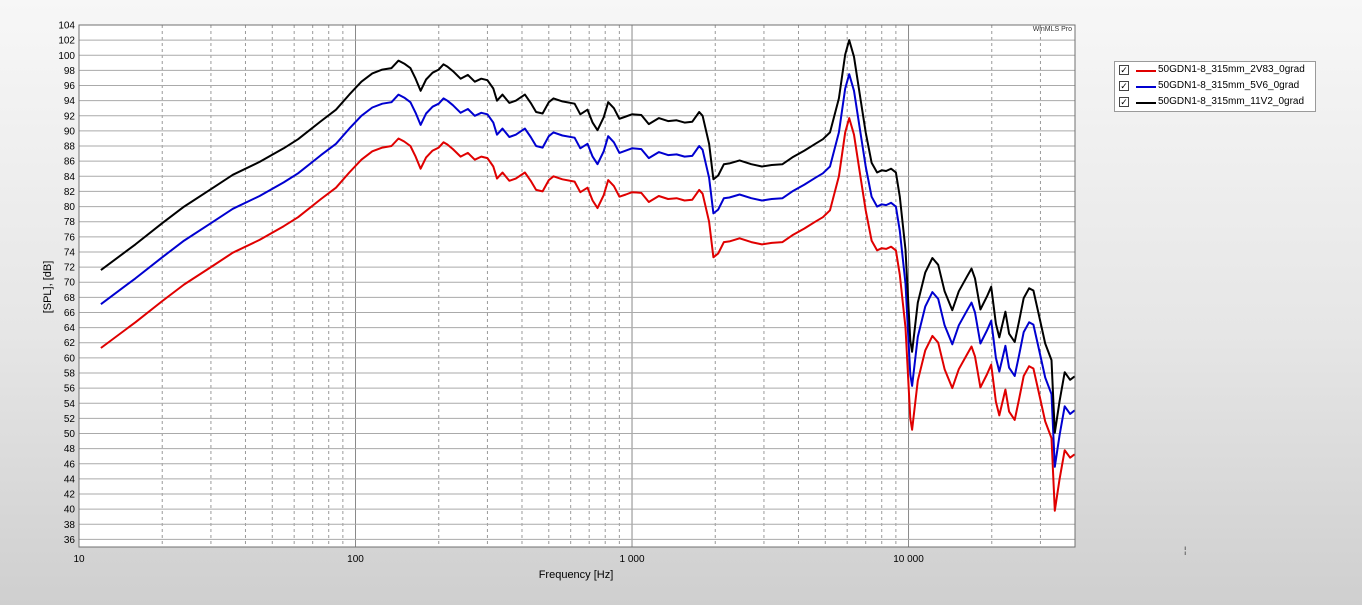 This screenshot has height=605, width=1362. What do you see at coordinates (576, 575) in the screenshot?
I see `x-axis-label: Frequency [Hz]` at bounding box center [576, 575].